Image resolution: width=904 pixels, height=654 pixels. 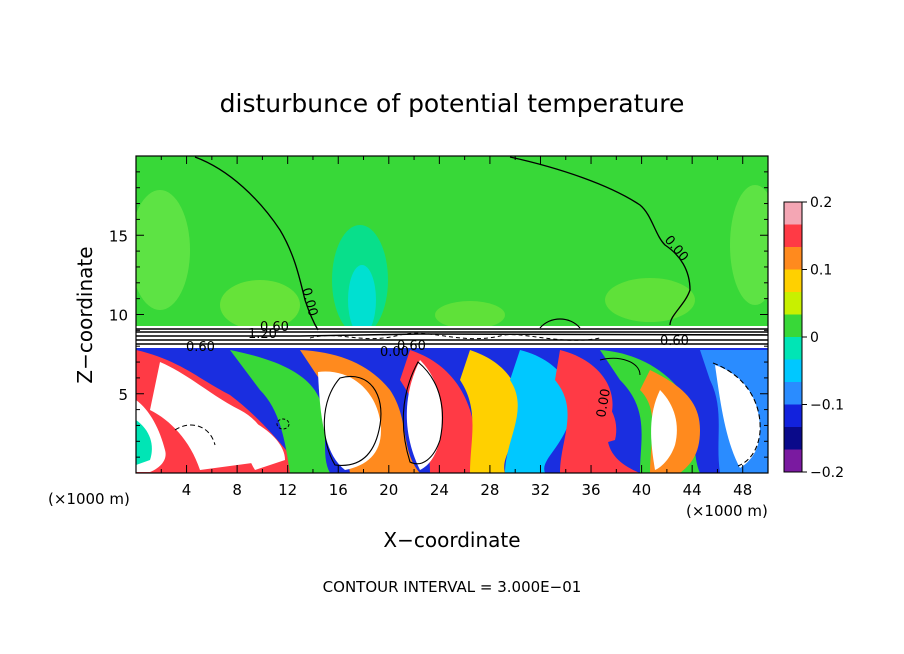 I want to click on x-unit-left: (×1000 m), so click(x=89, y=499).